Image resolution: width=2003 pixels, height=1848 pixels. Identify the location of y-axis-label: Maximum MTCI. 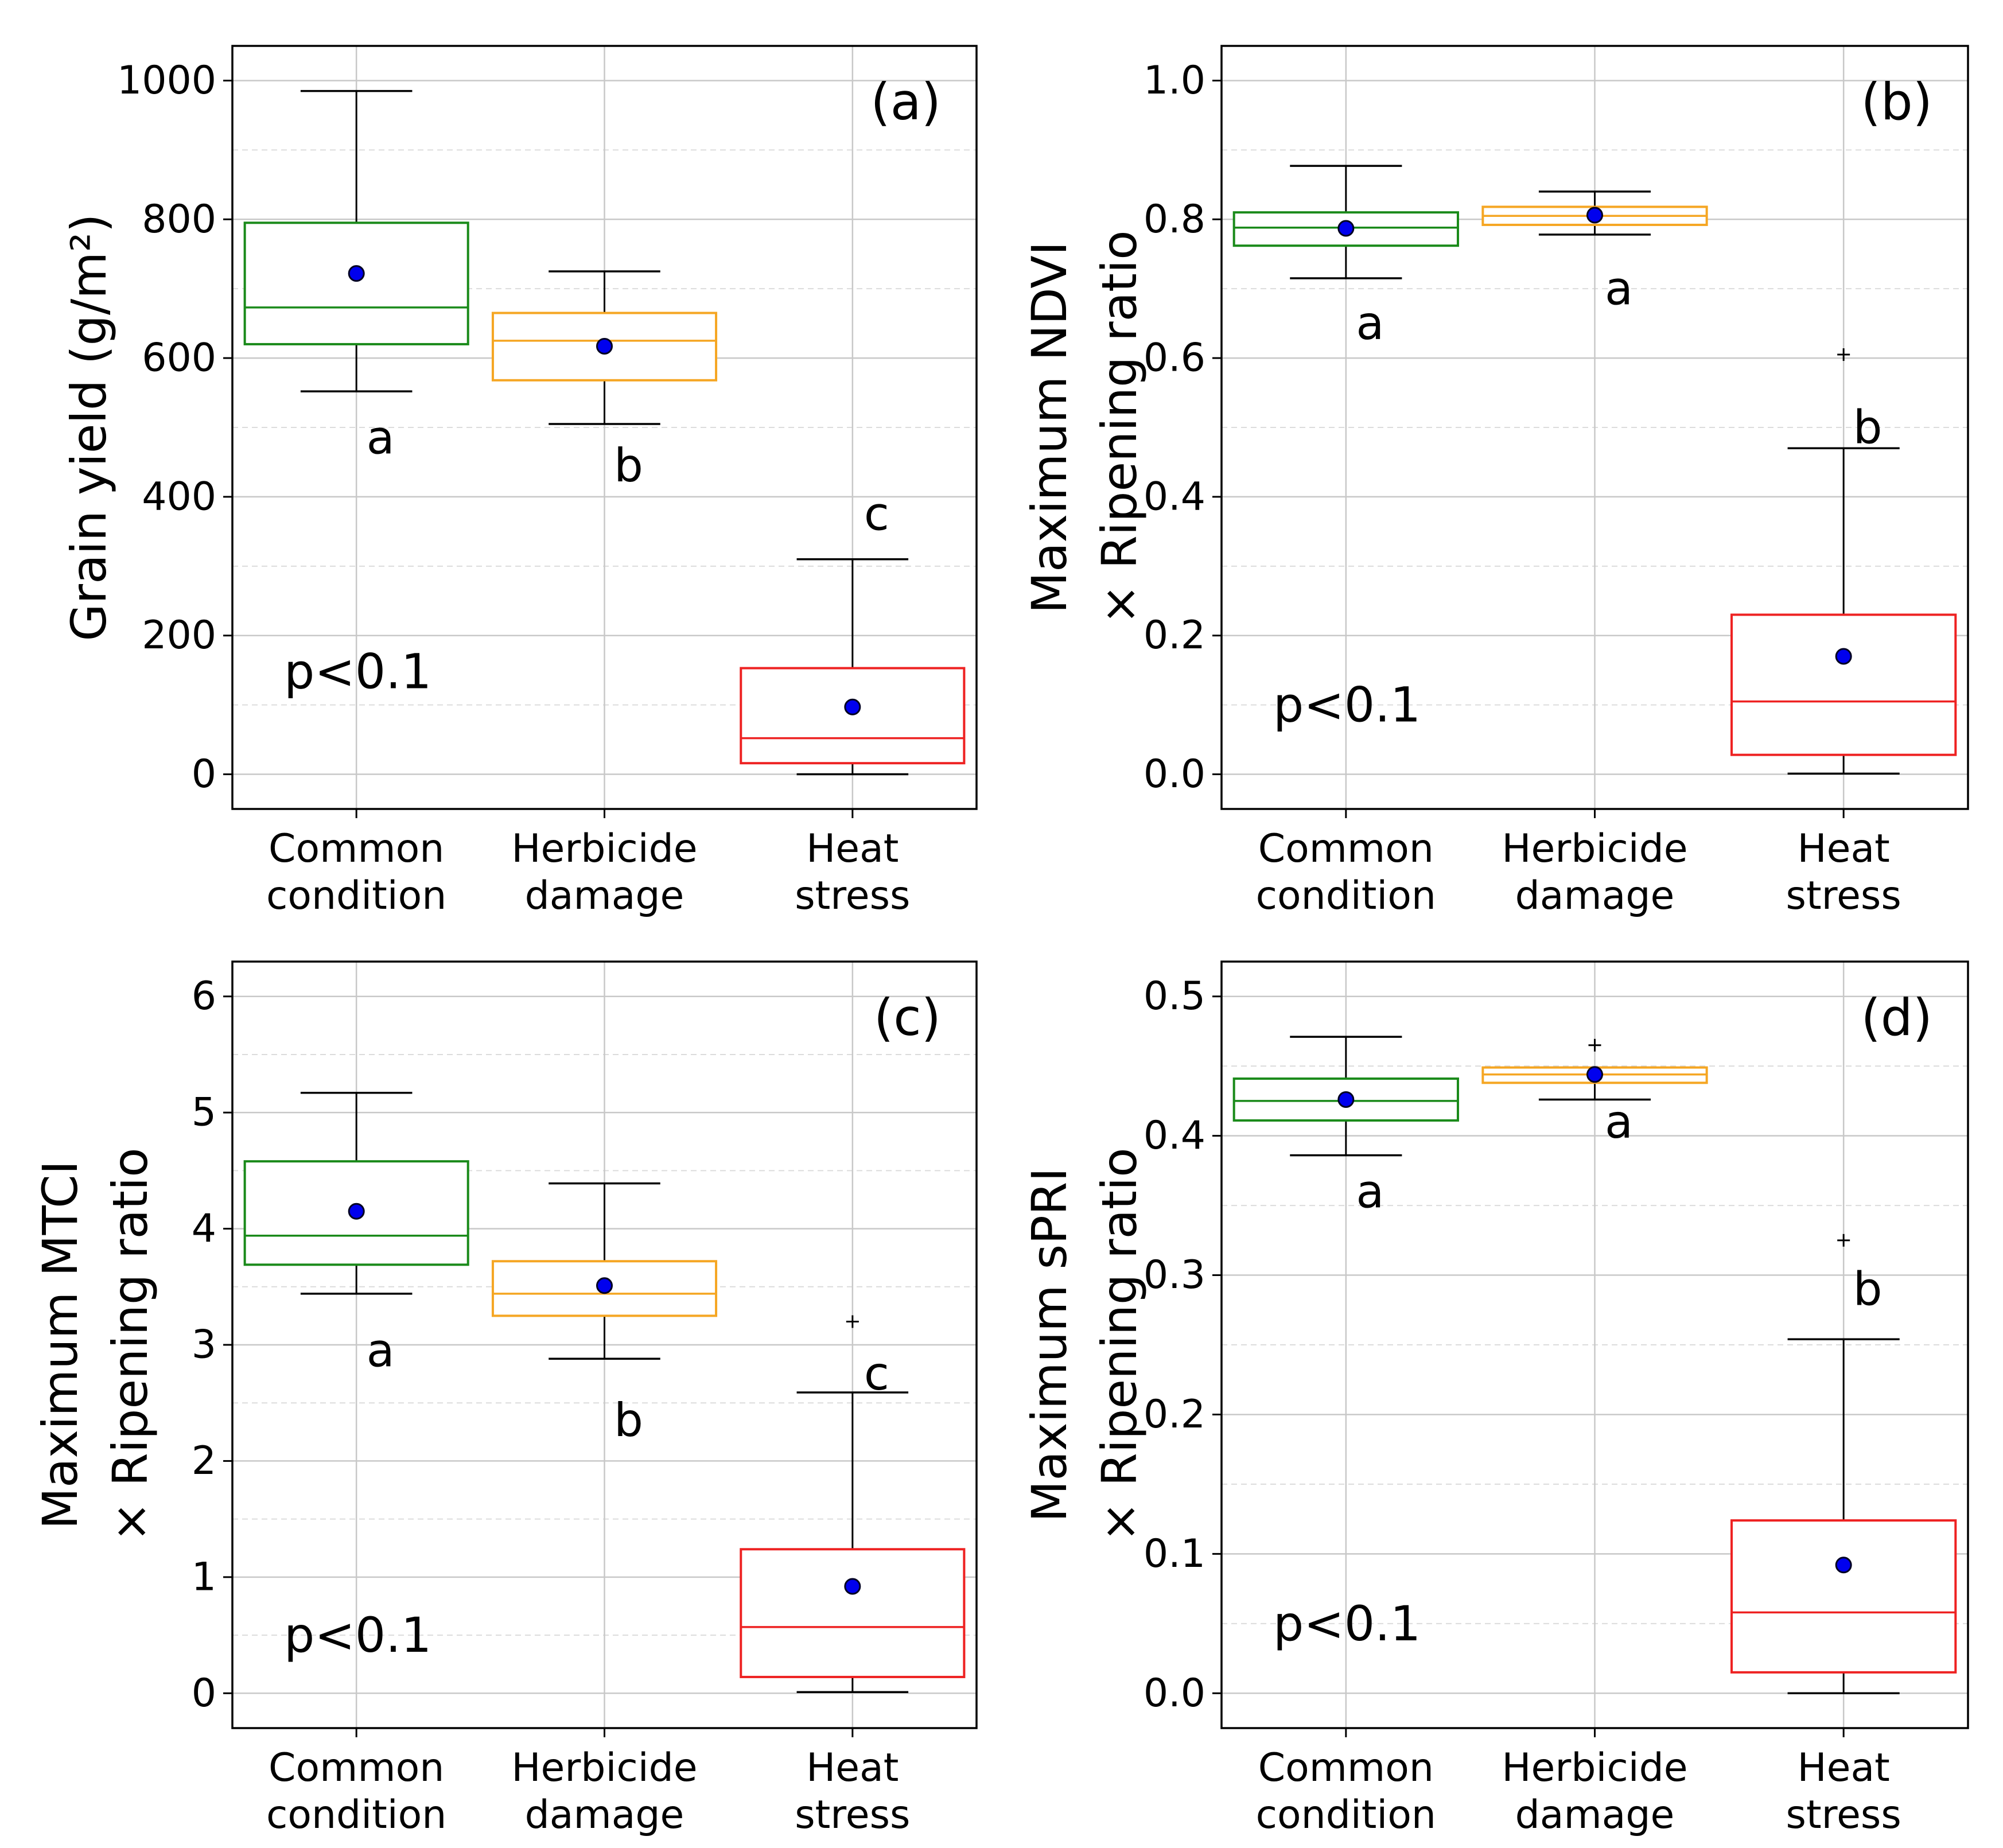
(60, 1346).